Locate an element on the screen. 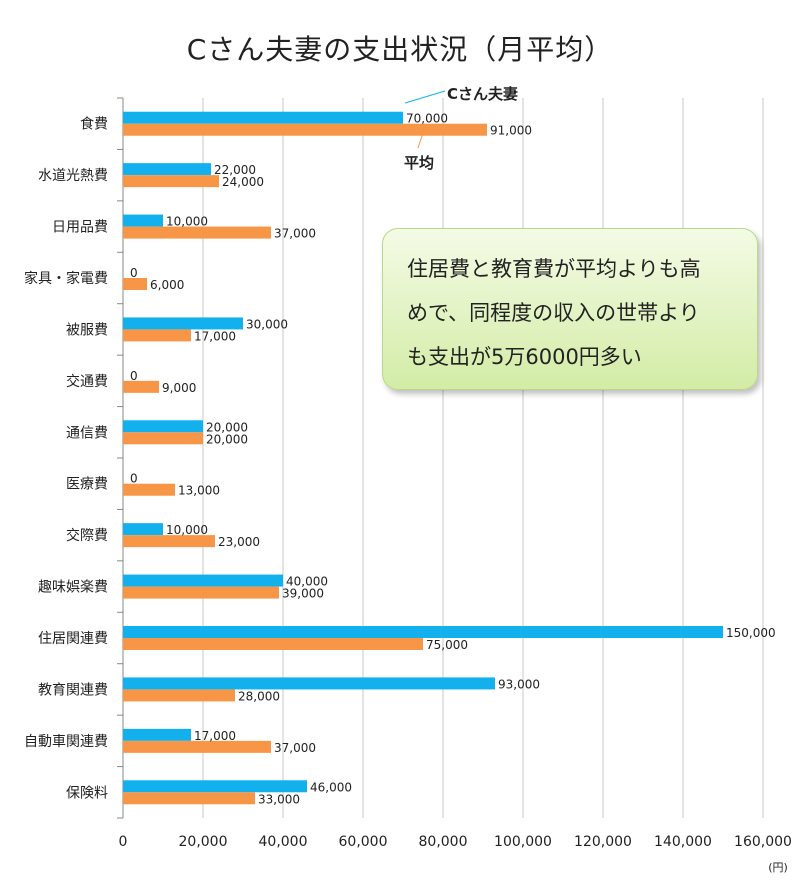 Image resolution: width=800 pixels, height=881 pixels. data-label: 23,000 is located at coordinates (239, 542).